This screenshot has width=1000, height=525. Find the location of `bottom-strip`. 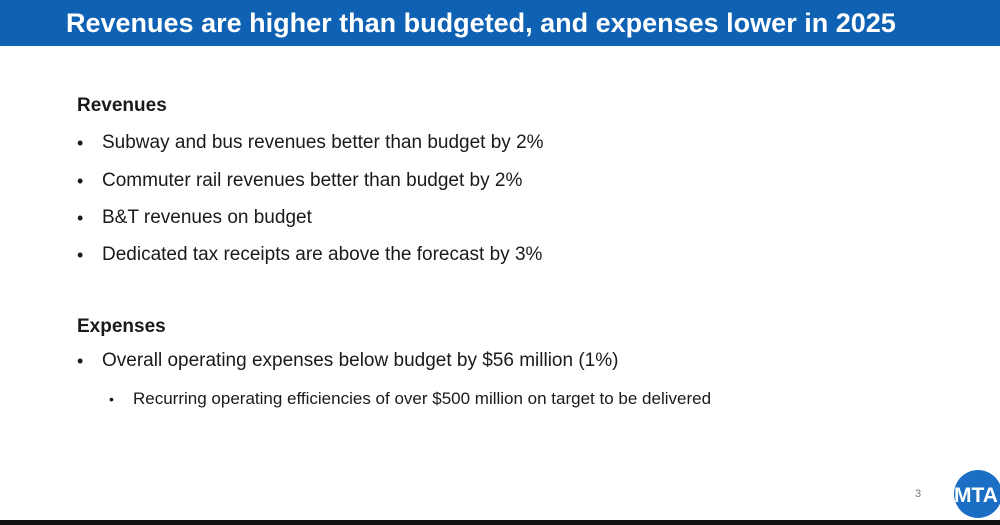

bottom-strip is located at coordinates (500, 522).